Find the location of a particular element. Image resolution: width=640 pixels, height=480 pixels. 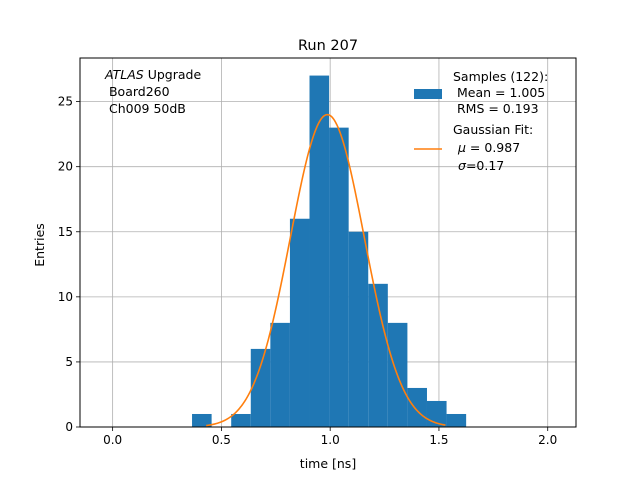

atlas-annotation: ATLAS Upgrade Board260 Ch009 50dB is located at coordinates (152, 91).